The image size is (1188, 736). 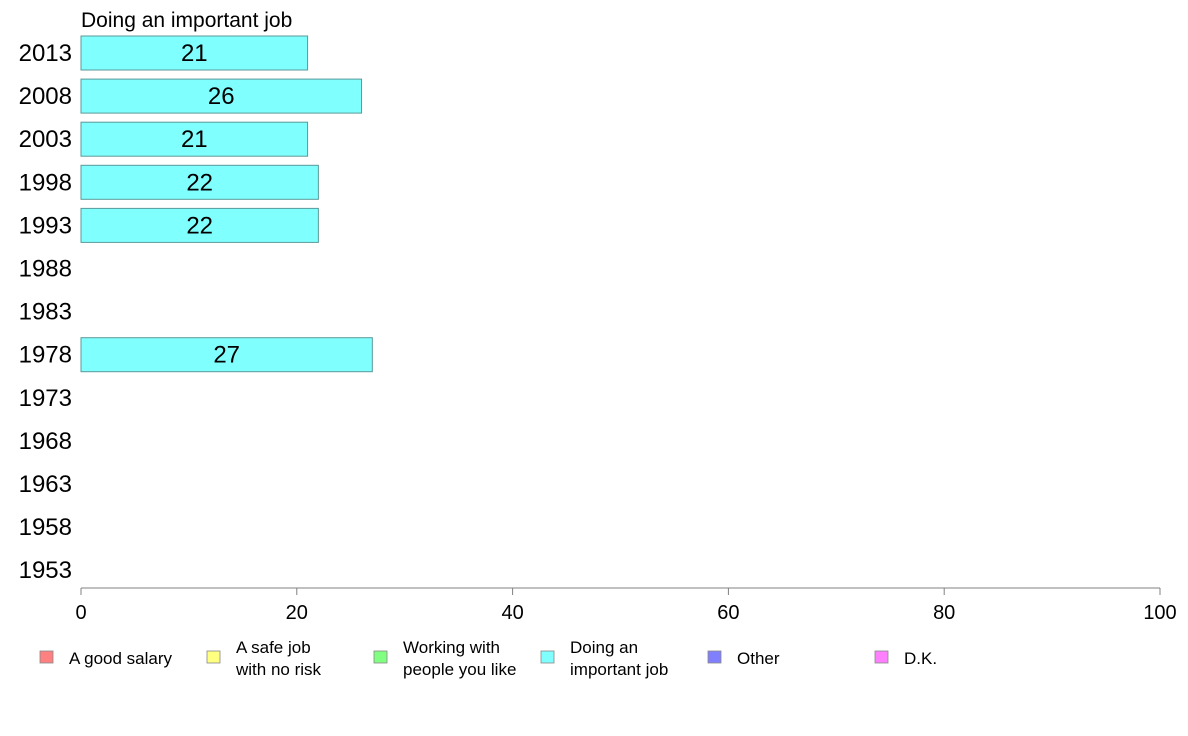 I want to click on x-tick-label: 0, so click(x=80, y=613).